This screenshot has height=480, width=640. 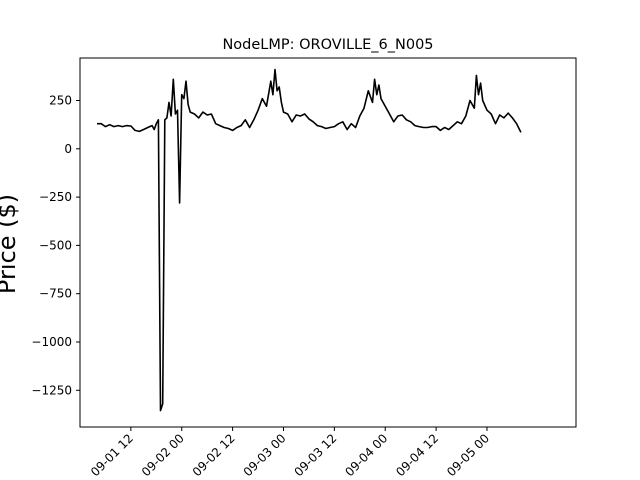 What do you see at coordinates (68, 149) in the screenshot?
I see `y-tick-label: 0` at bounding box center [68, 149].